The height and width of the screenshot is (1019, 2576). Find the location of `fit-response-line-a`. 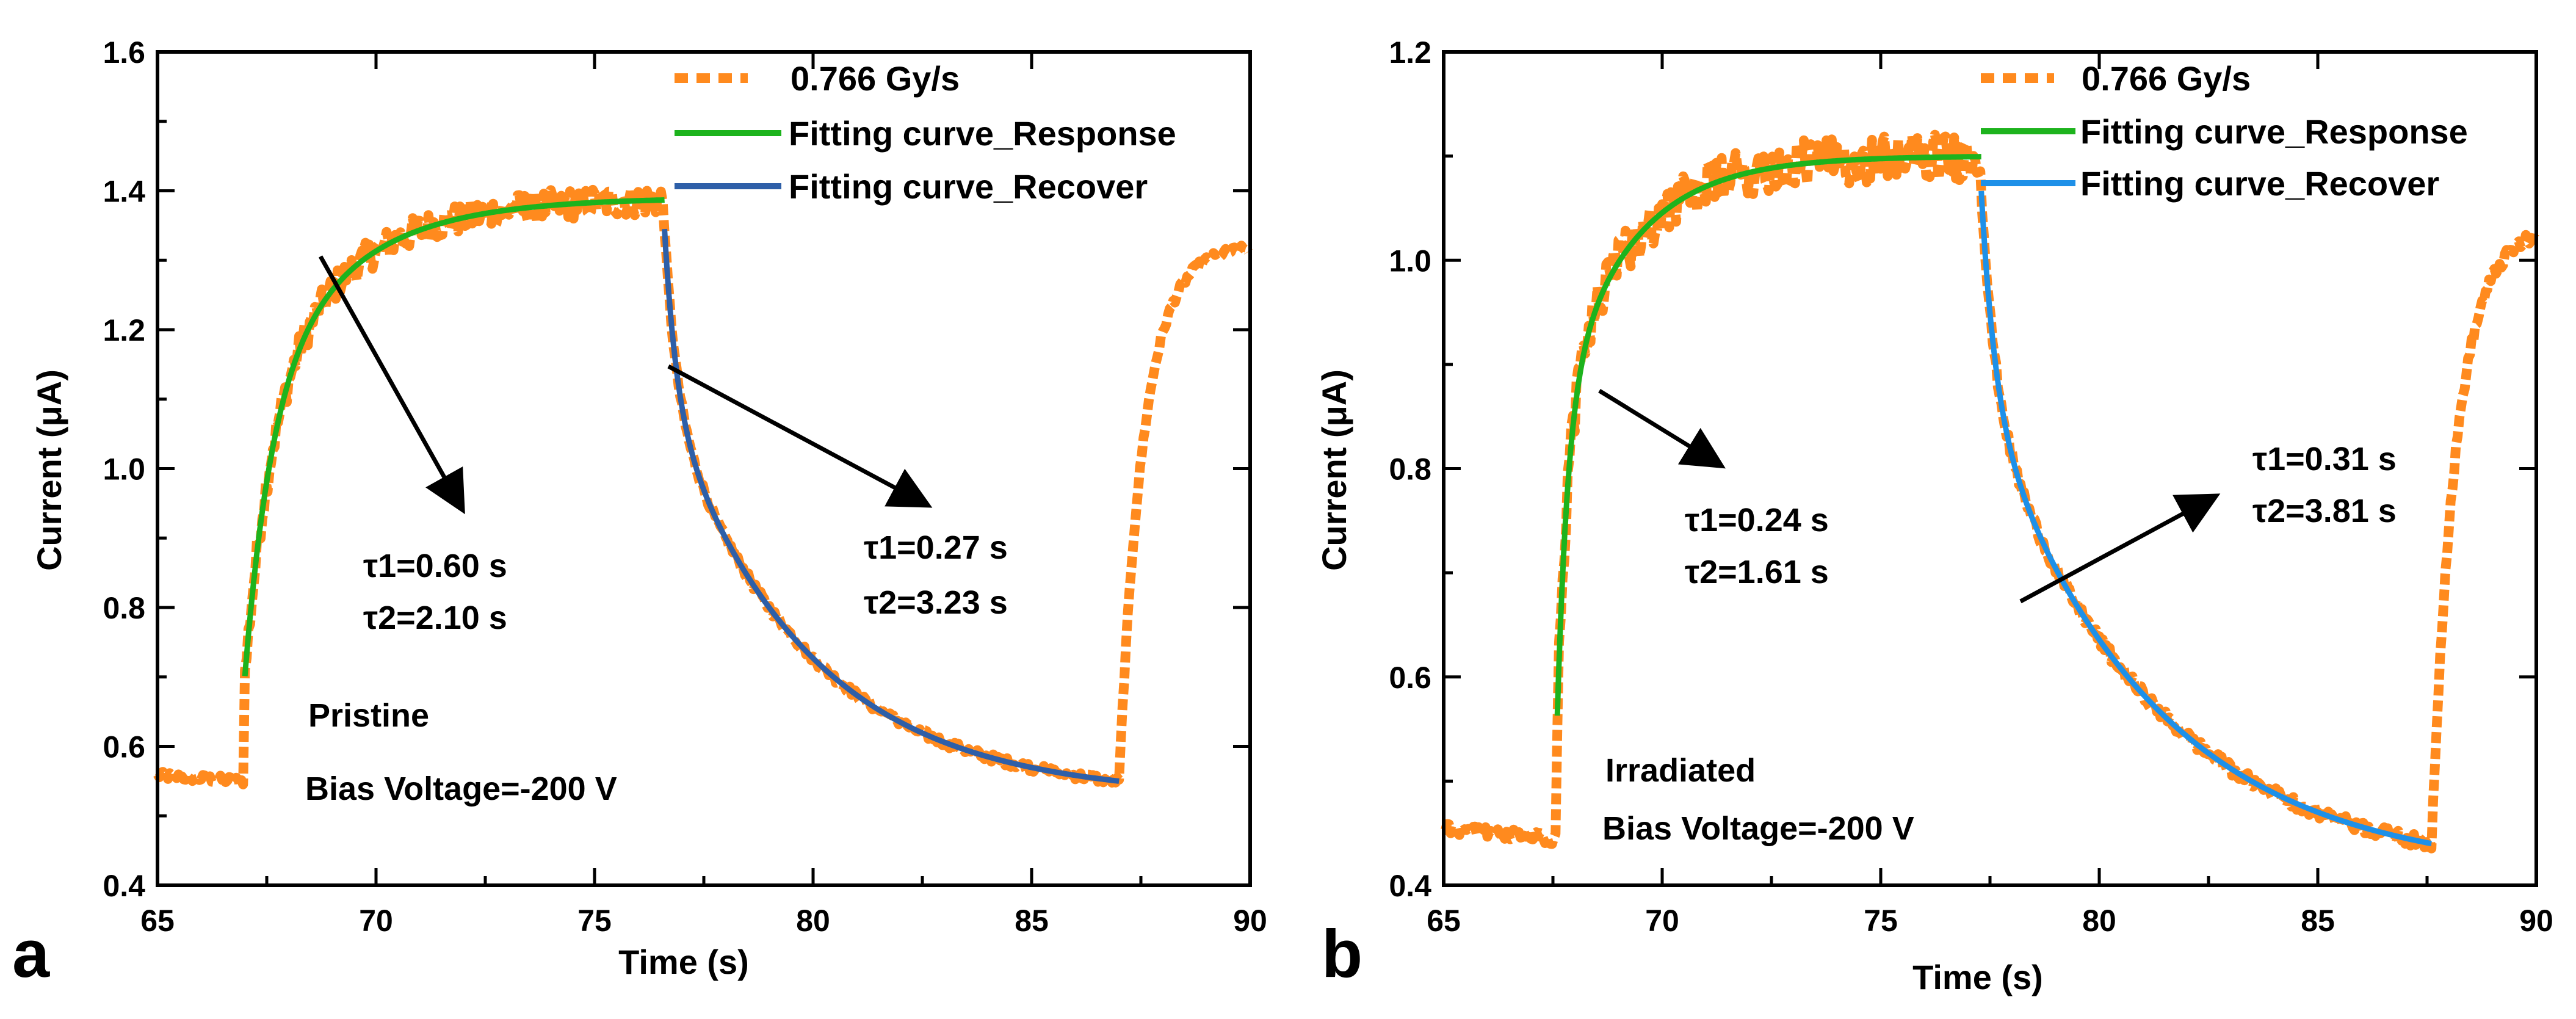

fit-response-line-a is located at coordinates (453, 437).